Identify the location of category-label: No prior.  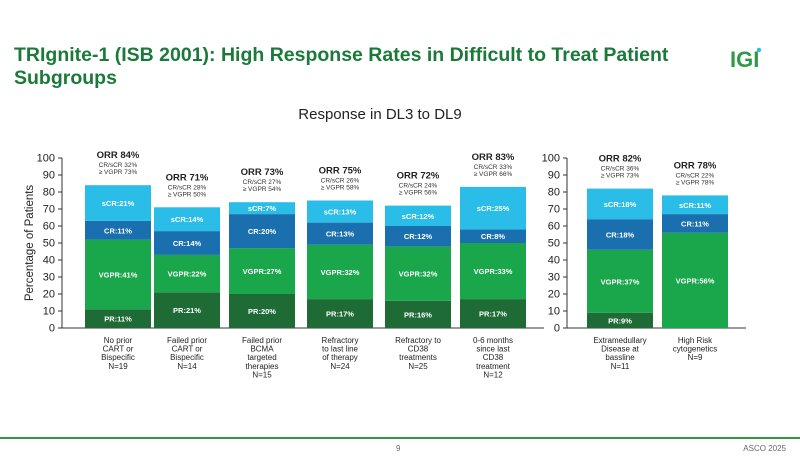
(118, 340).